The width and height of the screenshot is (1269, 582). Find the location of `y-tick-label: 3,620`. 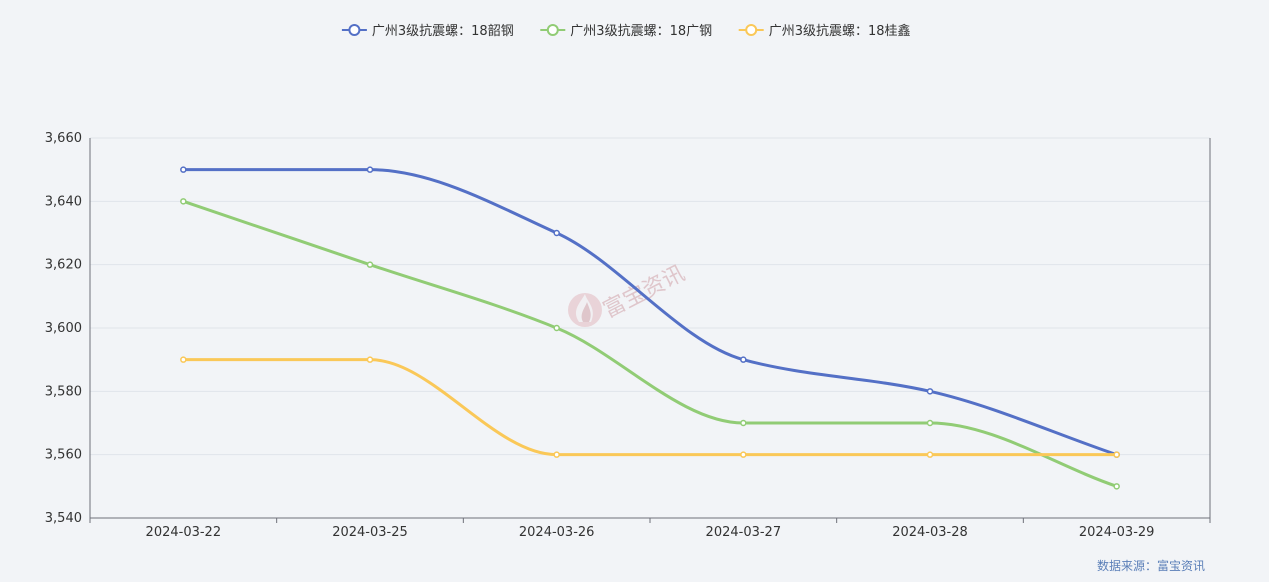

y-tick-label: 3,620 is located at coordinates (63, 265).